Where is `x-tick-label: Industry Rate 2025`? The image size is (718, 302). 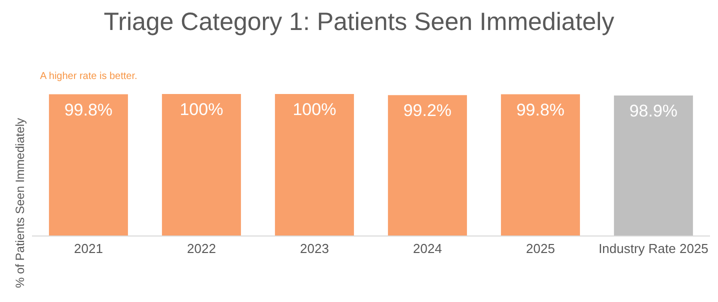
x-tick-label: Industry Rate 2025 is located at coordinates (653, 248).